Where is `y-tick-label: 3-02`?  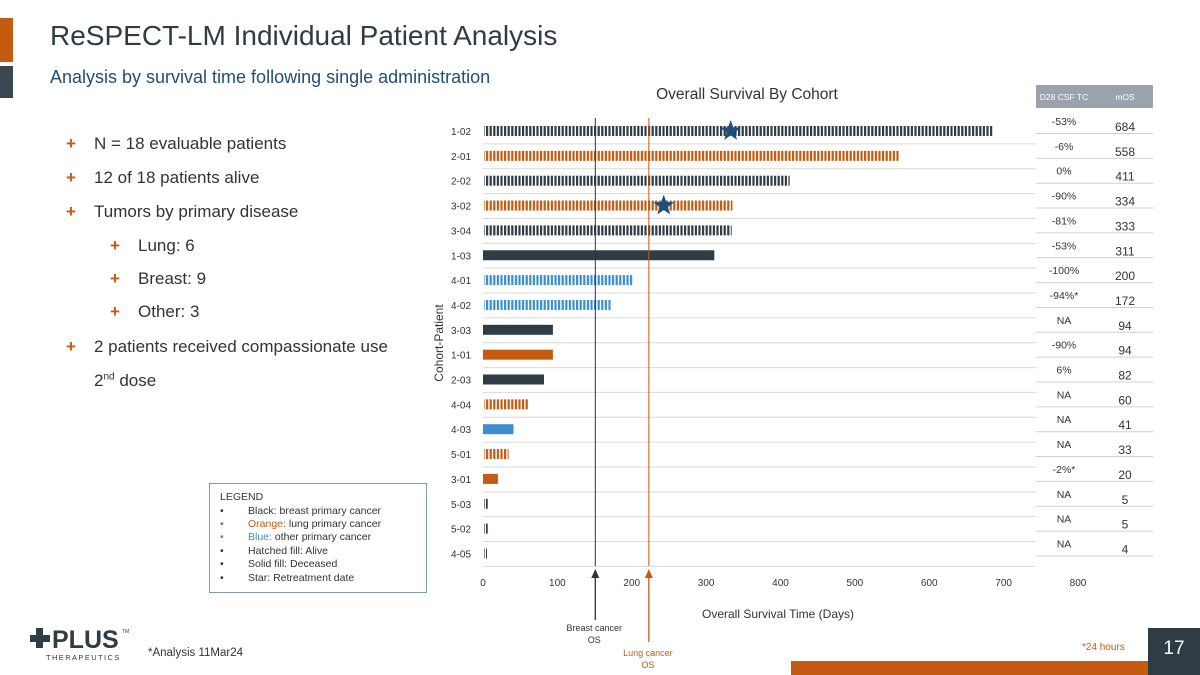 y-tick-label: 3-02 is located at coordinates (461, 207).